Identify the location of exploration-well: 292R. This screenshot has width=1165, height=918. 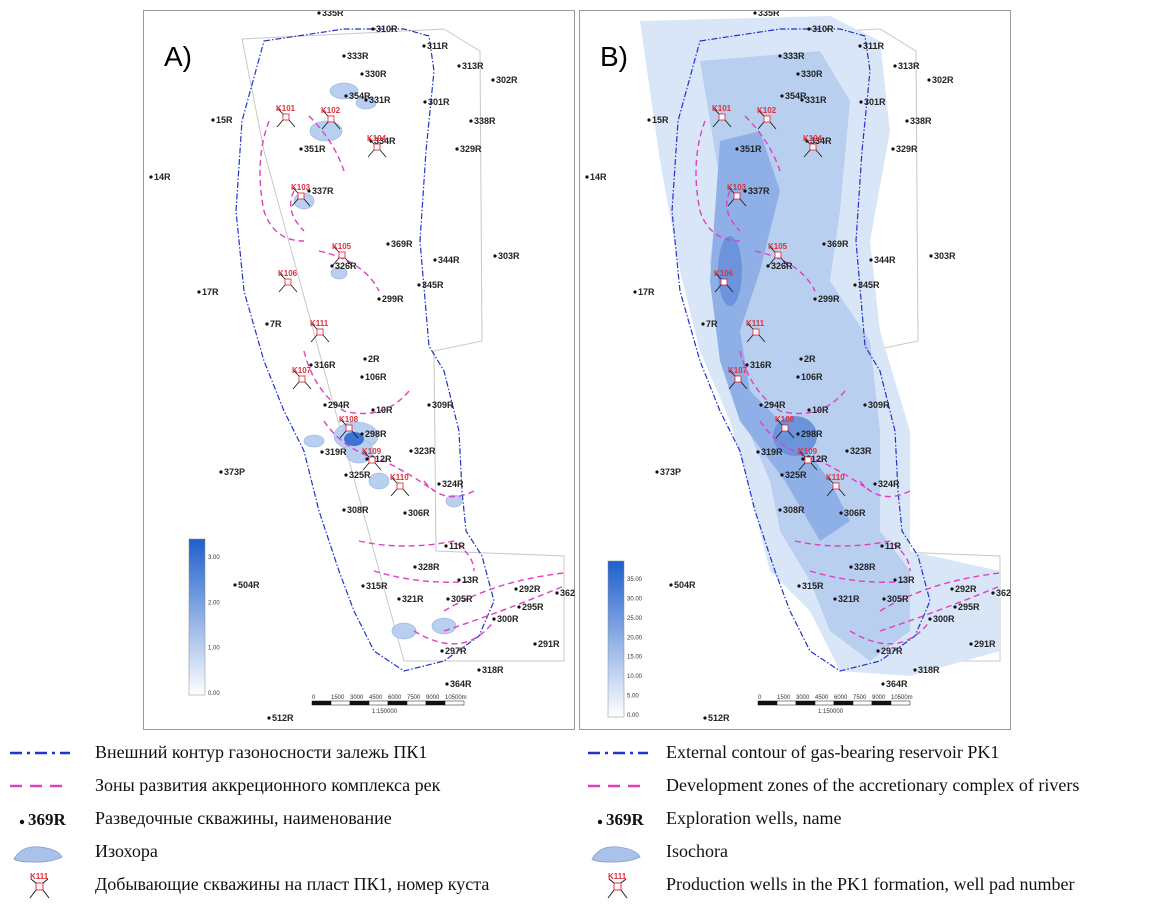
(527, 589).